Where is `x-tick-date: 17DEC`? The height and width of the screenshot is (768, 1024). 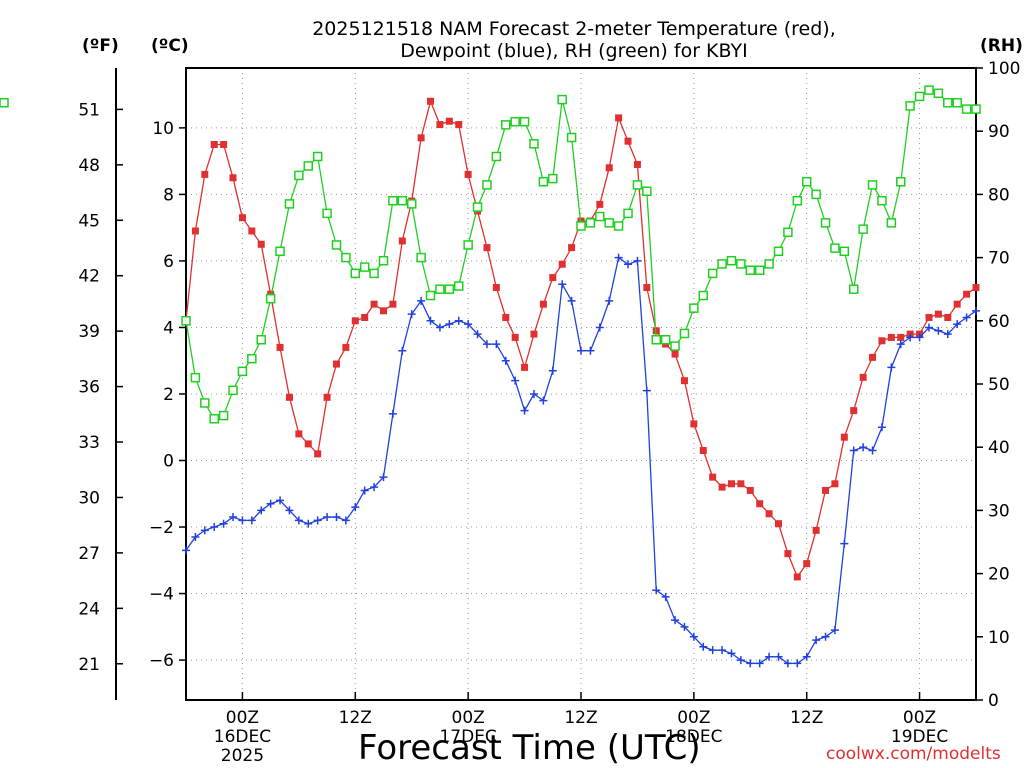
x-tick-date: 17DEC is located at coordinates (467, 737).